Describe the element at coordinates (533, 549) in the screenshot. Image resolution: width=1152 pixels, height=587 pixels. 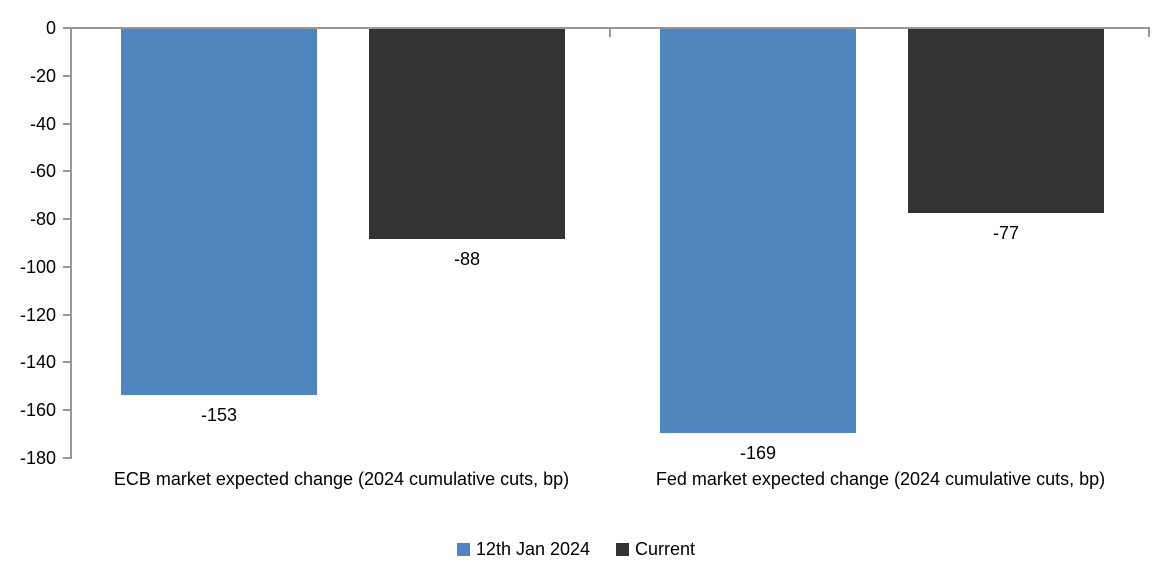
I see `legend-label: 12th Jan 2024` at that location.